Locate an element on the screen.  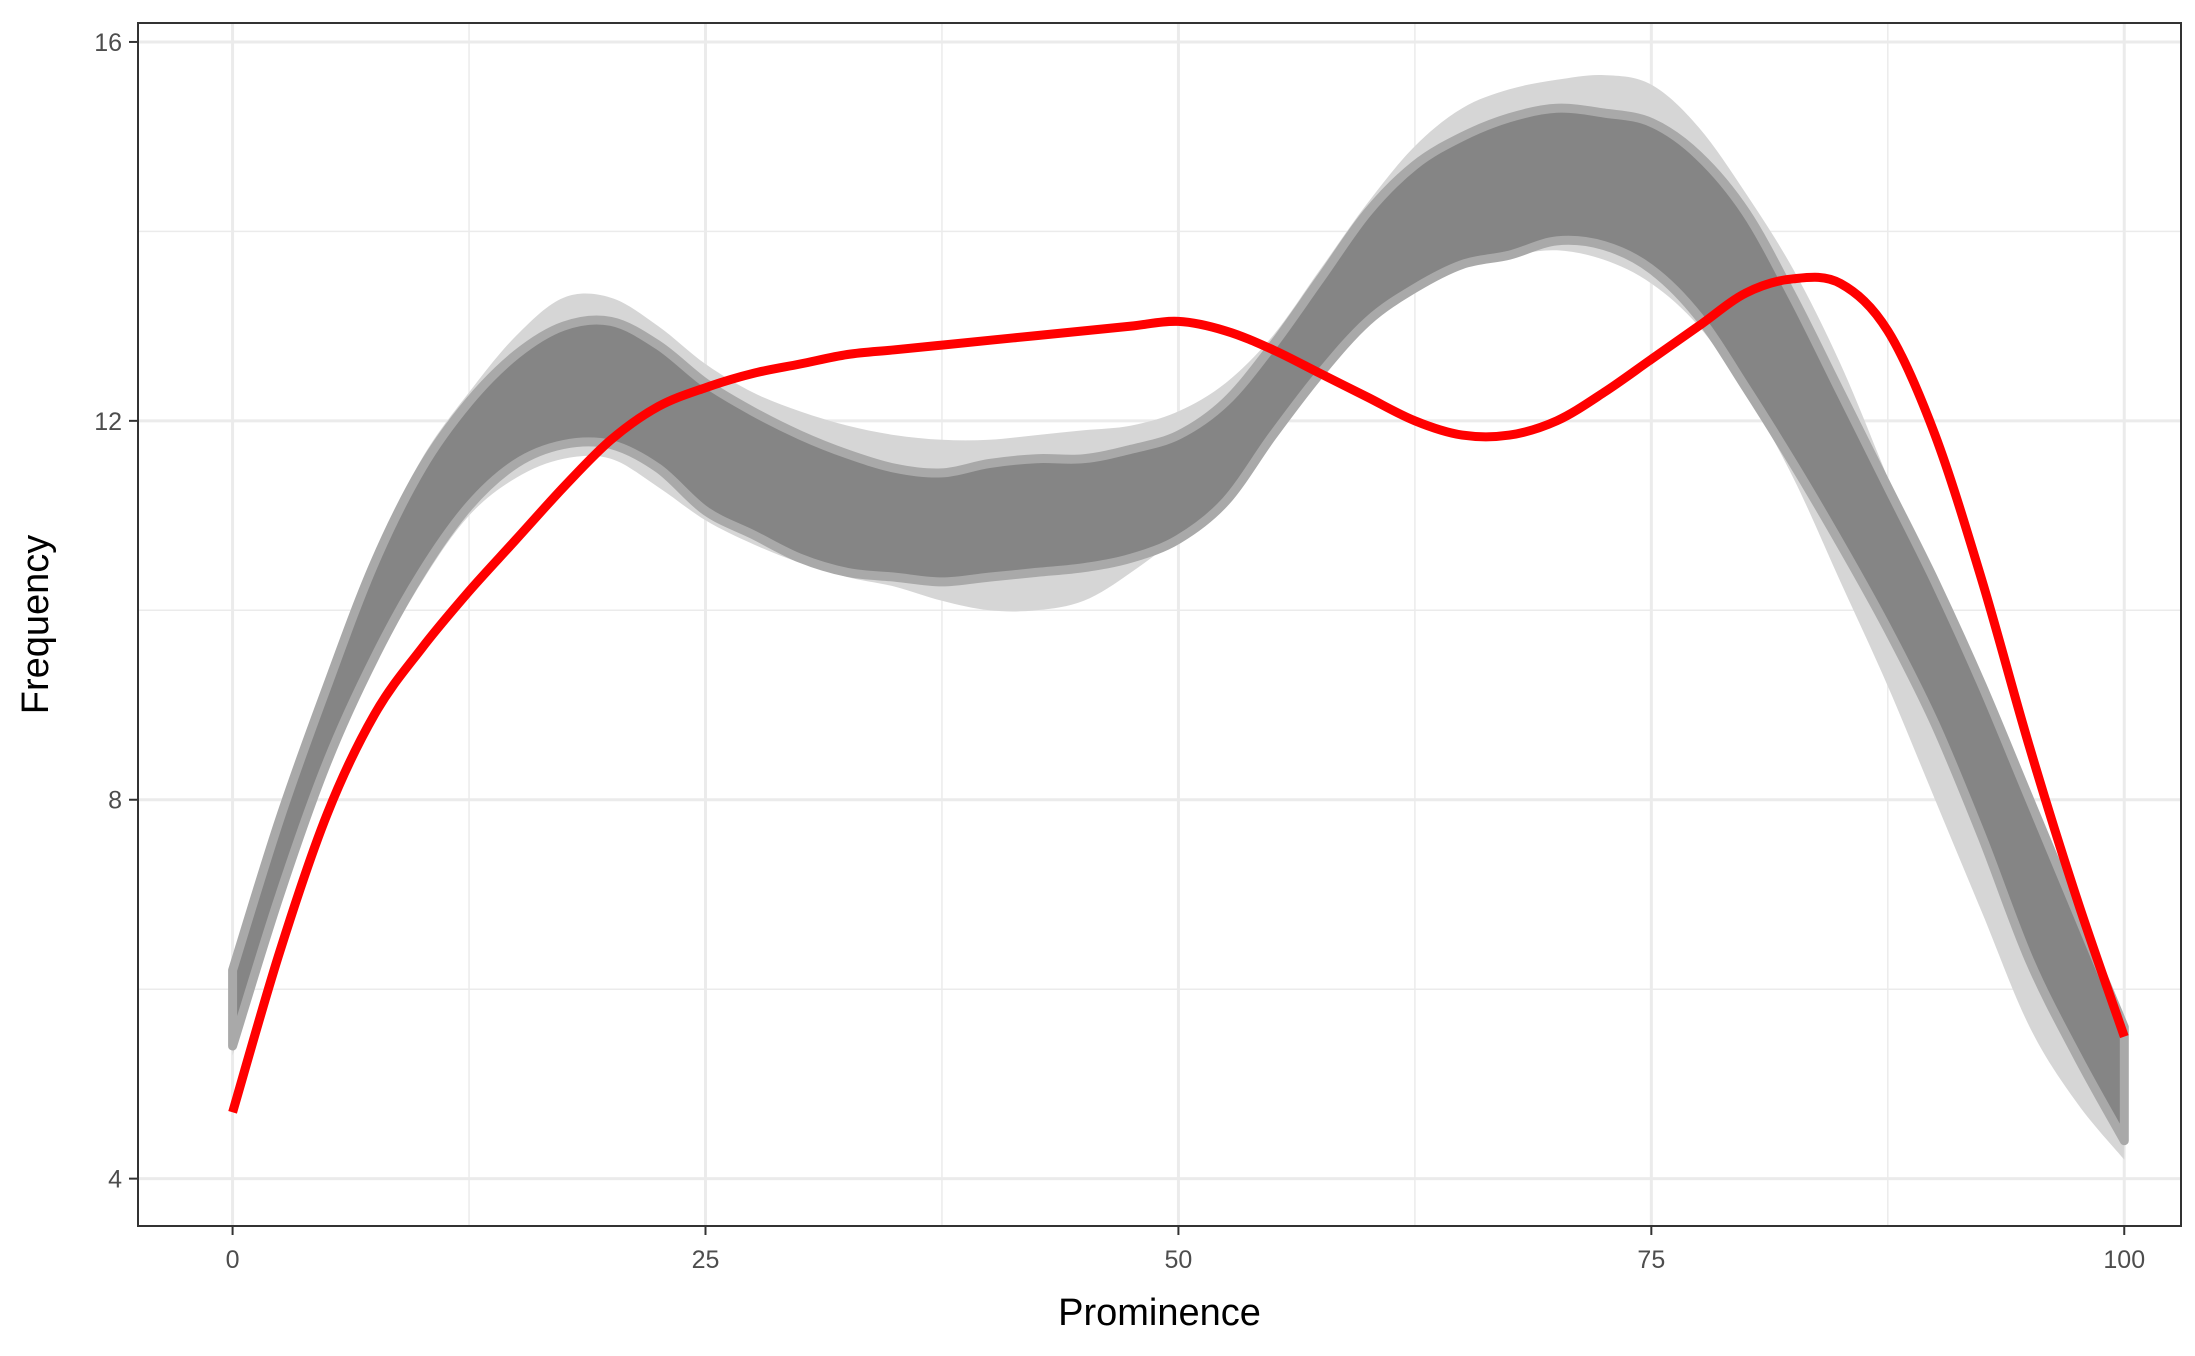
x-tick-label: 50 is located at coordinates (1179, 1260).